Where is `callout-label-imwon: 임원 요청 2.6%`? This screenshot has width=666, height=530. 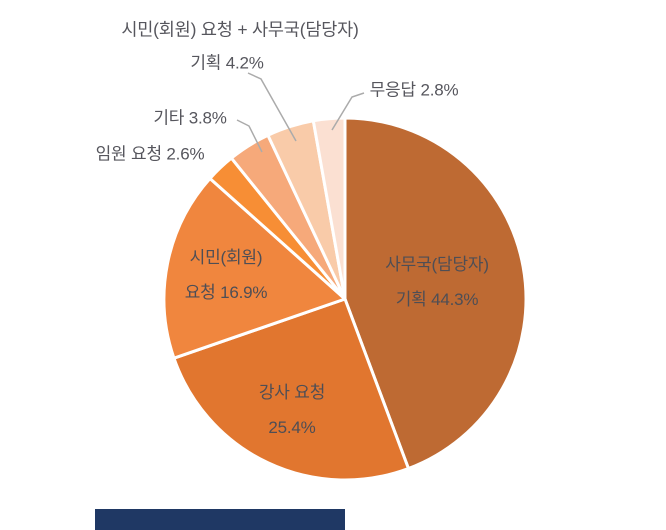 callout-label-imwon: 임원 요청 2.6% is located at coordinates (150, 154).